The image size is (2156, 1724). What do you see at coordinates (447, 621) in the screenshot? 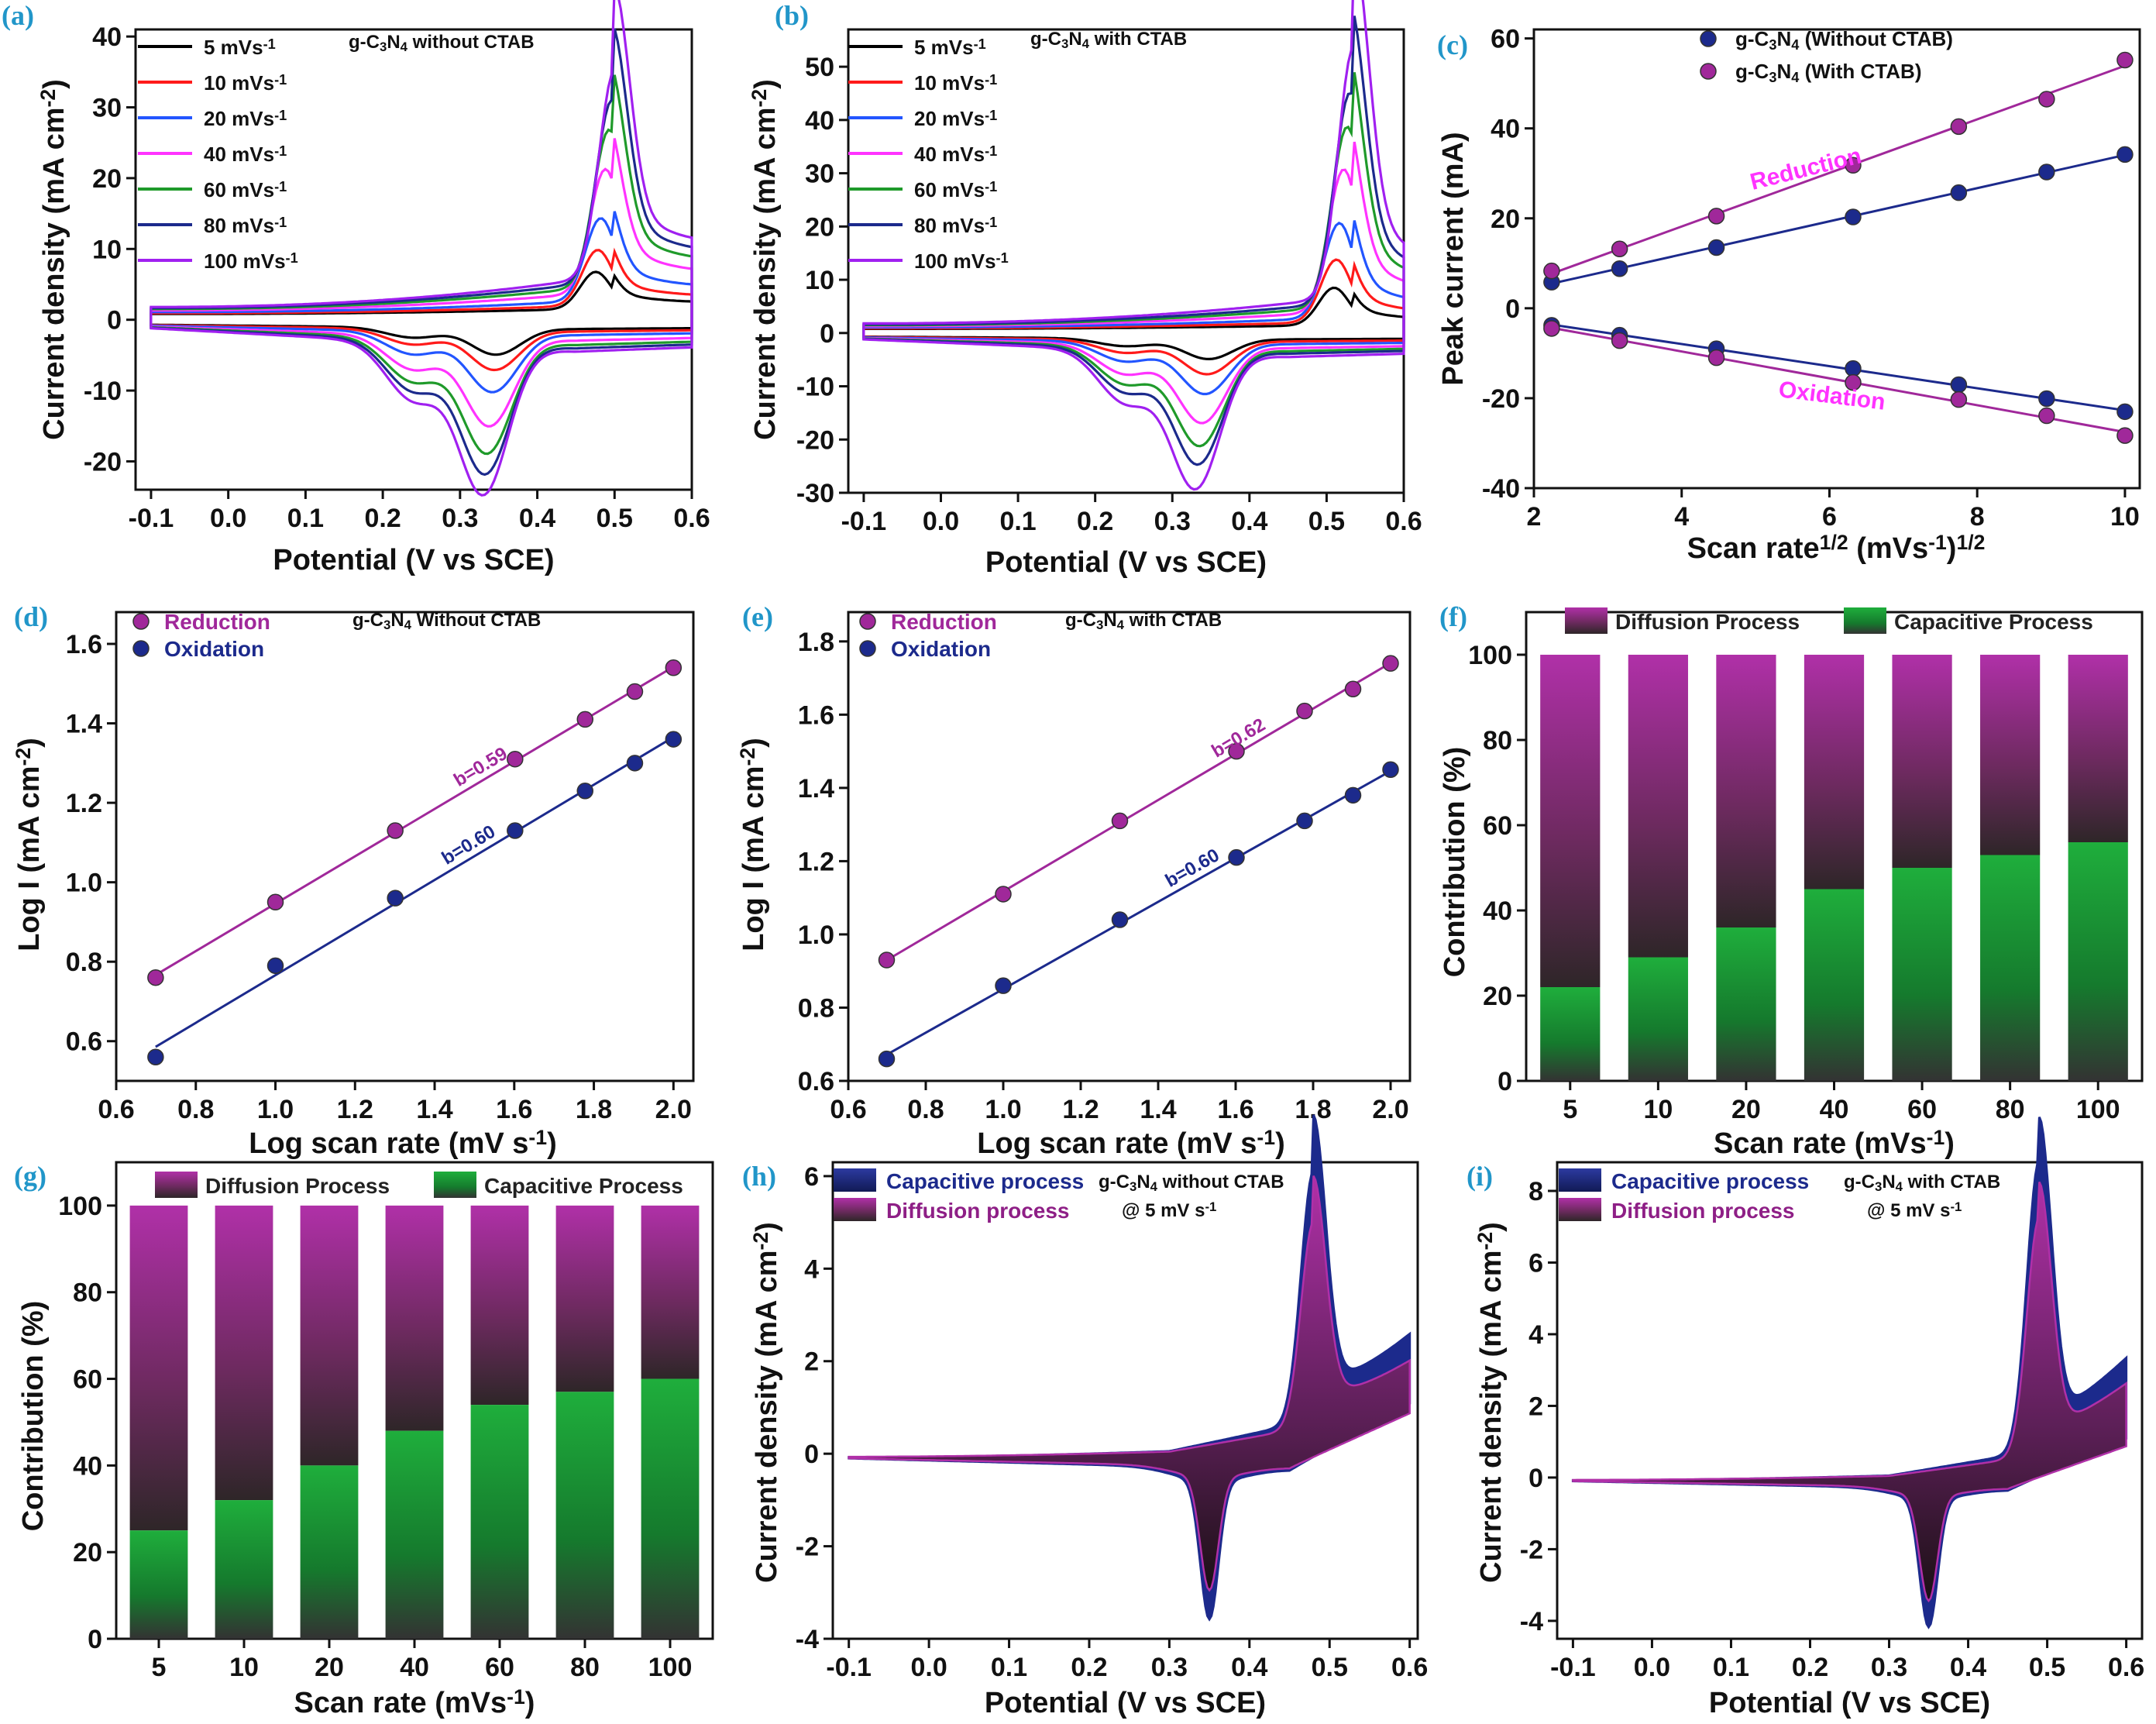
I see `inset-title-d: g-C3N4 Without CTAB` at bounding box center [447, 621].